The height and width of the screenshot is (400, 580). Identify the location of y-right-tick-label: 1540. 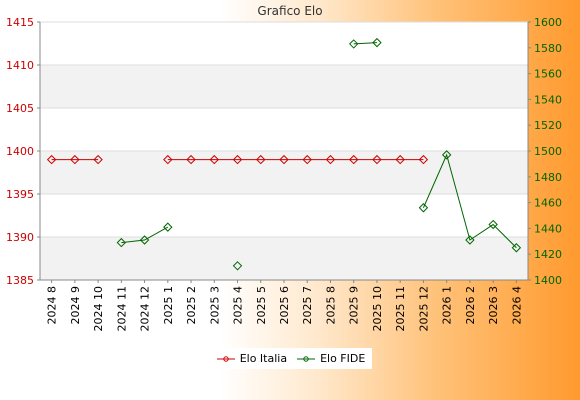
(548, 99).